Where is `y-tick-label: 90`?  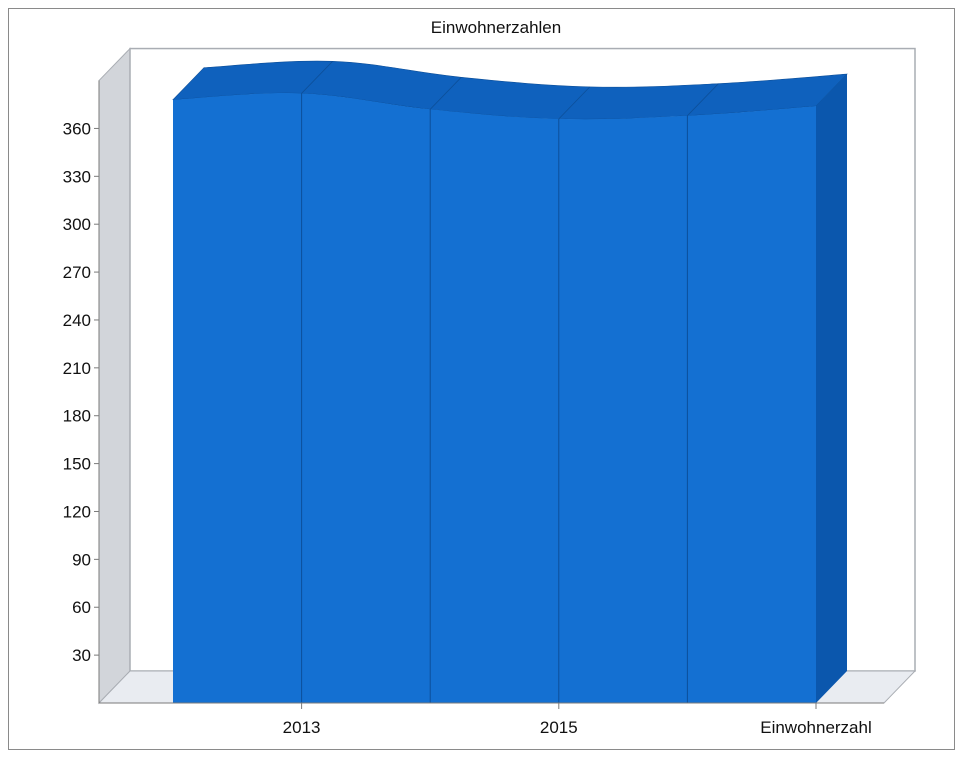
y-tick-label: 90 is located at coordinates (81, 559).